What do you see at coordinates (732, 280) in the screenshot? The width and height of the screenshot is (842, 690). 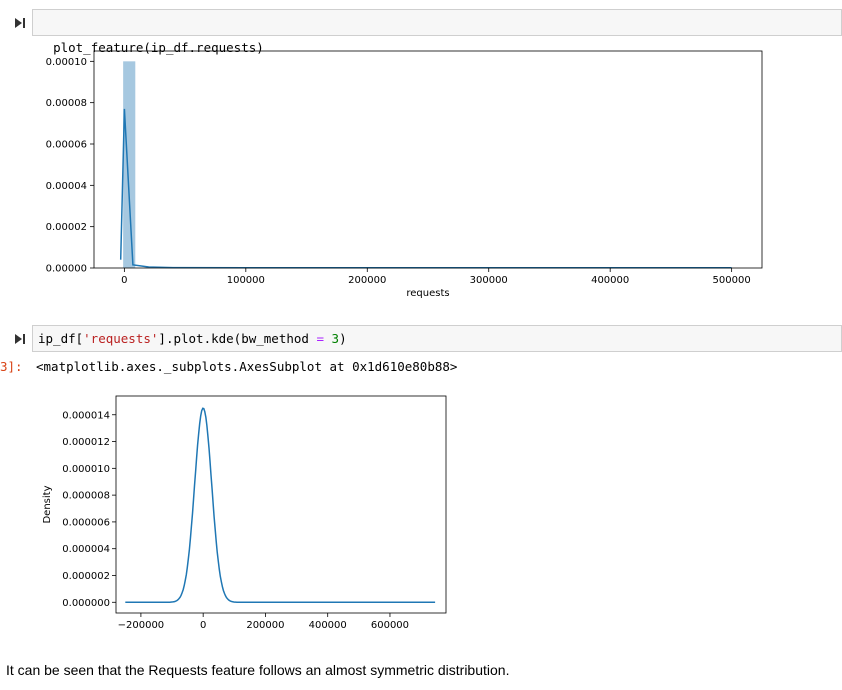 I see `x-tick-label: 500000` at bounding box center [732, 280].